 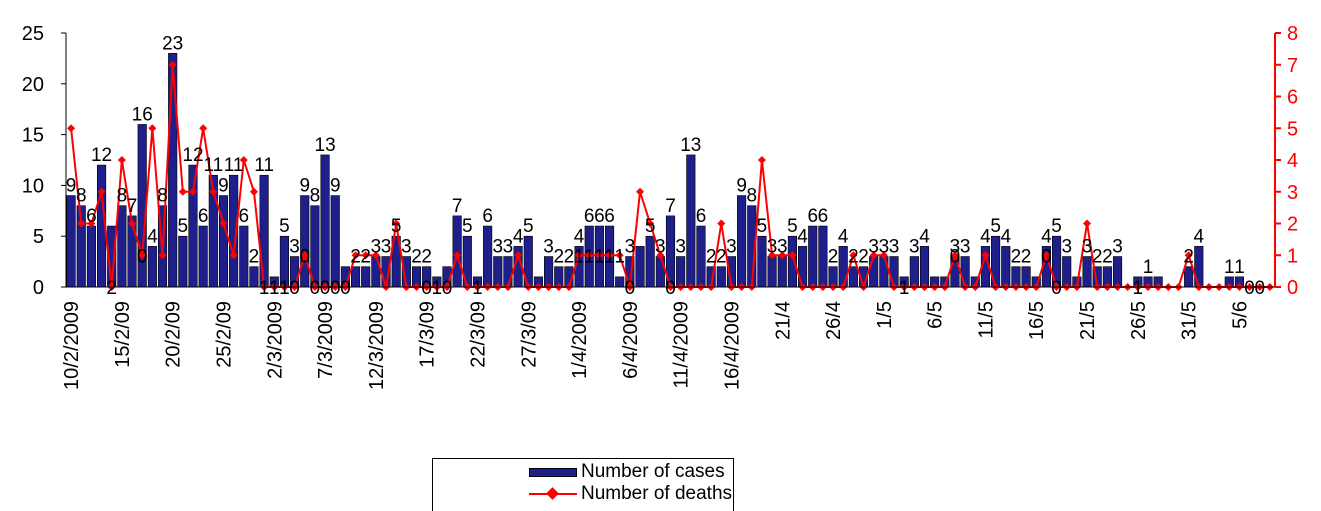 I want to click on case-data-label: 9, so click(x=223, y=186).